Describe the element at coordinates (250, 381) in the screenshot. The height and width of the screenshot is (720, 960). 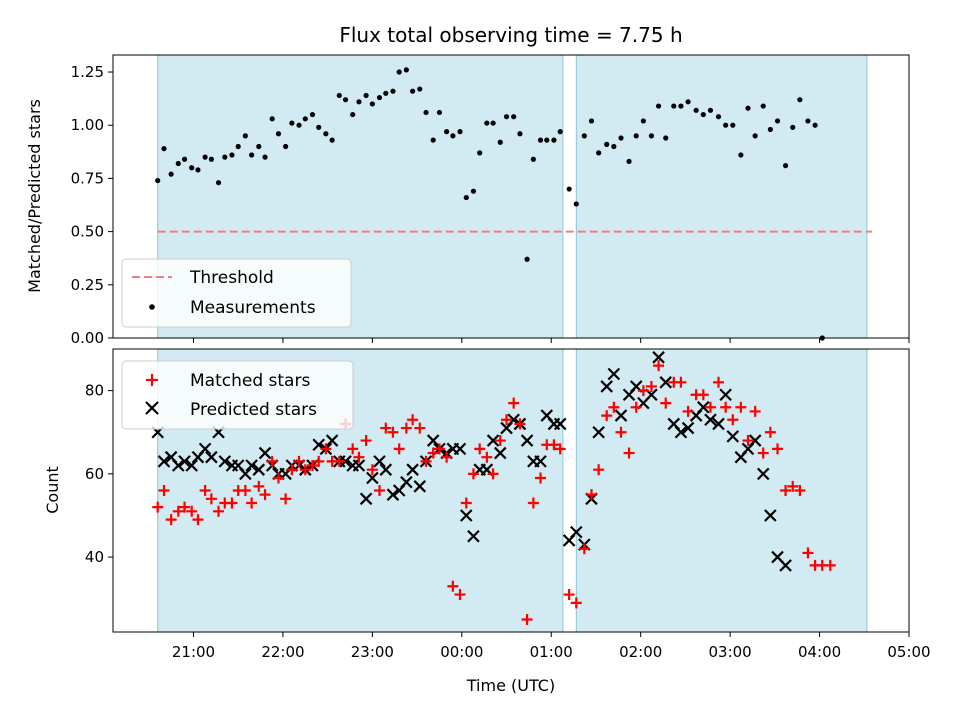
I see `matched-legend-label: Matched stars` at that location.